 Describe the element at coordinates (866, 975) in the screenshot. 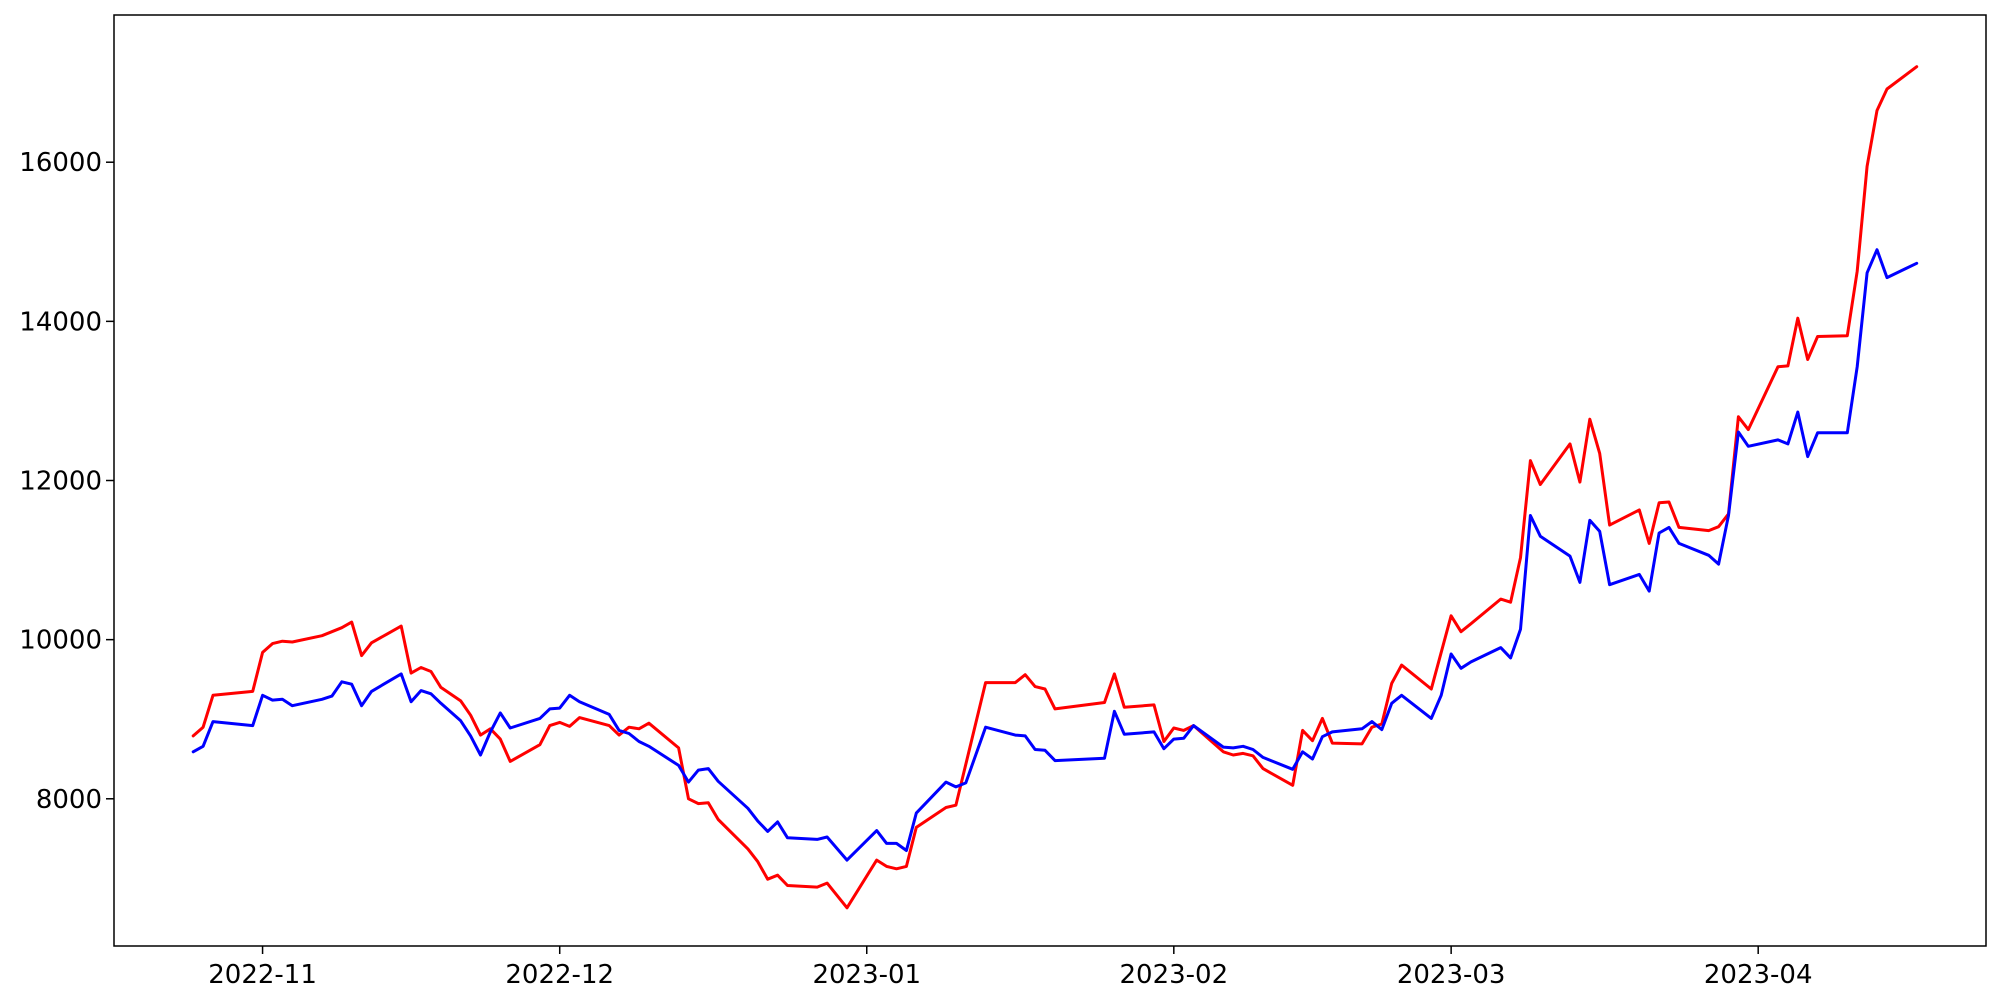

I see `x-tick-label: 2023-01` at that location.